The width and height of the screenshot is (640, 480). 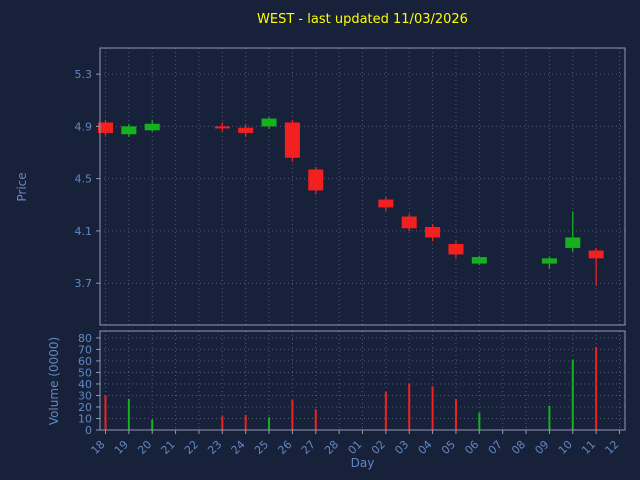 I want to click on x-axis-label: Day, so click(x=362, y=463).